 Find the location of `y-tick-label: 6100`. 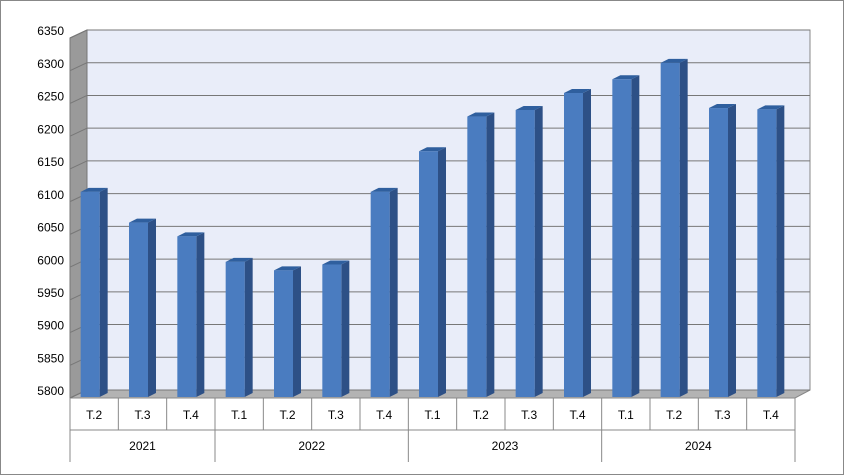

y-tick-label: 6100 is located at coordinates (50, 195).